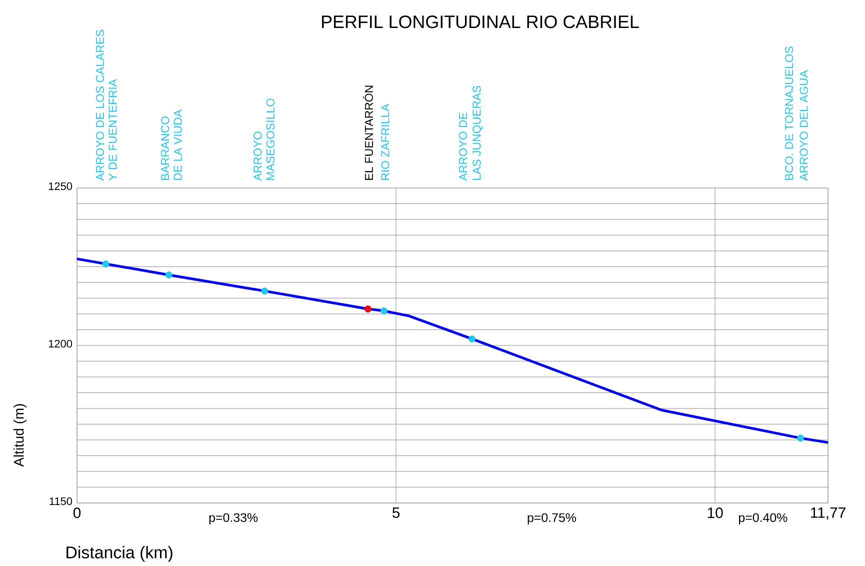 The width and height of the screenshot is (865, 566). Describe the element at coordinates (480, 22) in the screenshot. I see `chart-title: PERFIL LONGITUDINAL RIO CABRIEL` at that location.